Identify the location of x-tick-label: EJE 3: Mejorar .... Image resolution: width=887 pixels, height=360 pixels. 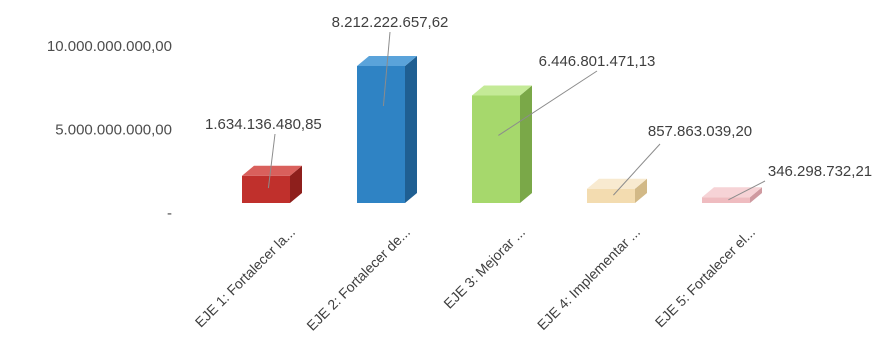
(484, 268).